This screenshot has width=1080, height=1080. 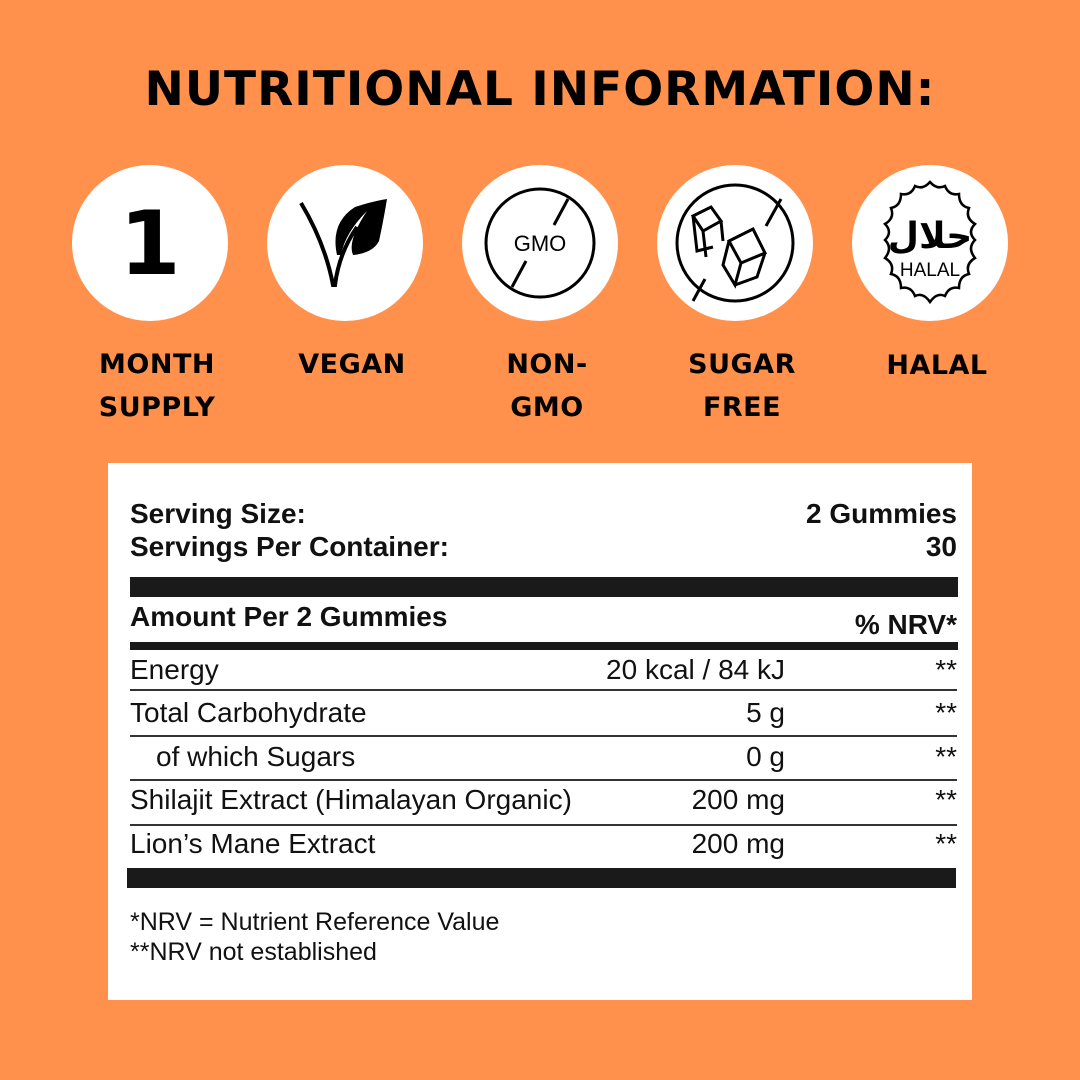 I want to click on no-gmo-icon: GMO, so click(x=540, y=243).